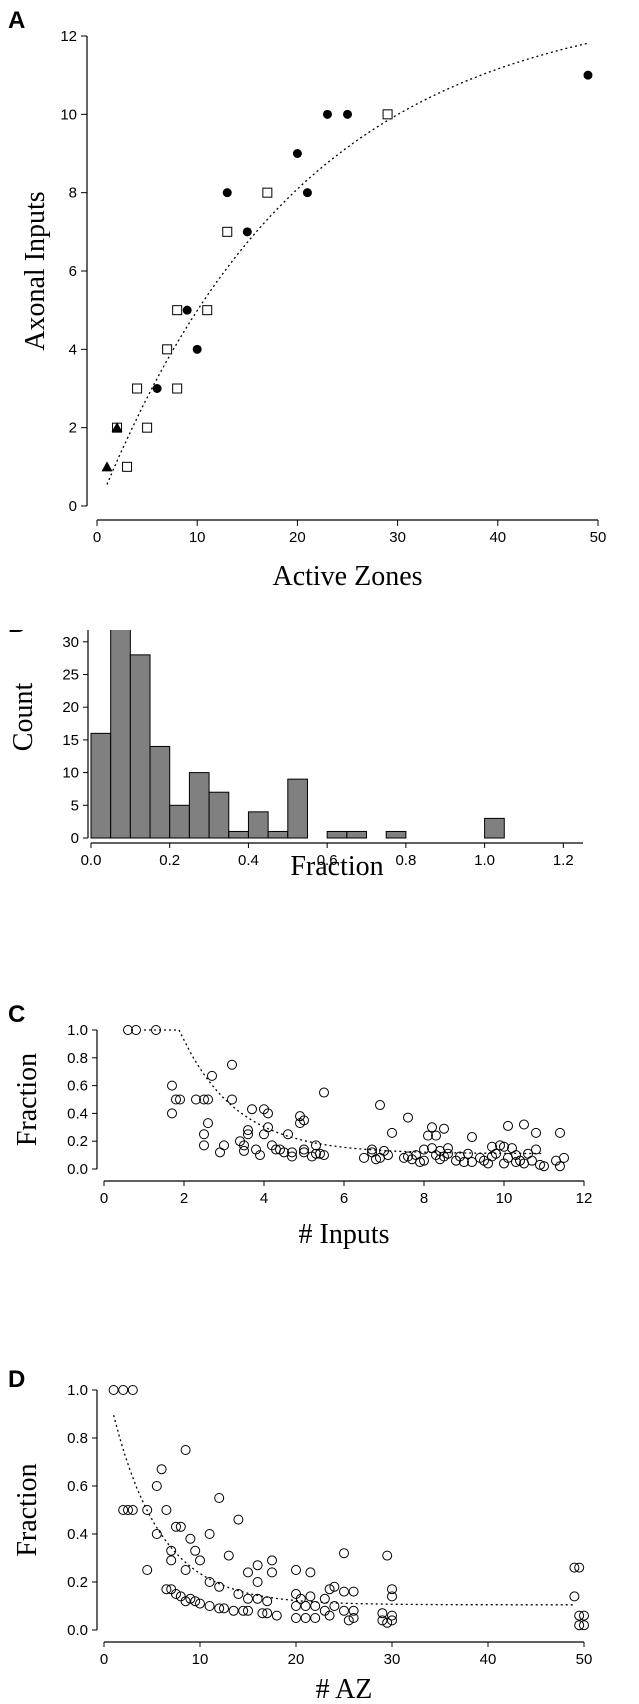  Describe the element at coordinates (344, 1689) in the screenshot. I see `x-axis-label: # AZ` at that location.